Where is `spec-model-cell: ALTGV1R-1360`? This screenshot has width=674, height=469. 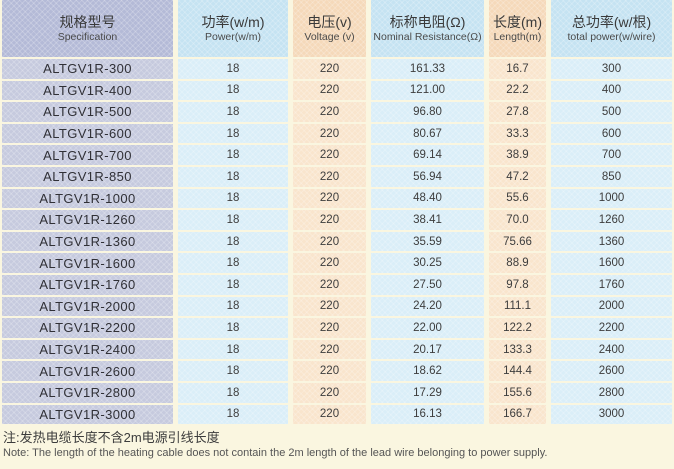
spec-model-cell: ALTGV1R-1360 is located at coordinates (87, 241).